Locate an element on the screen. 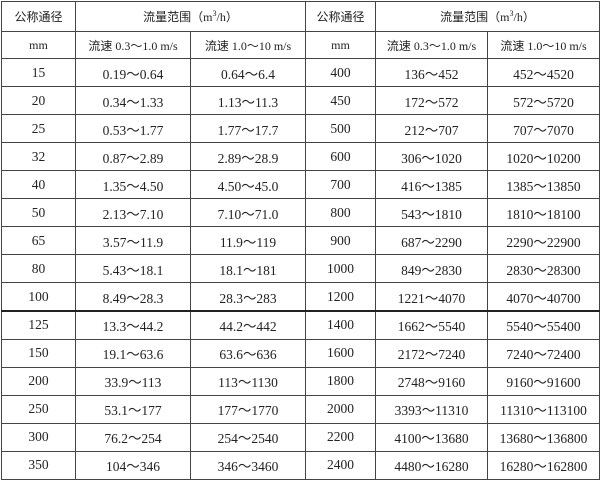  cell-low1: 0.34～1.33 is located at coordinates (133, 101).